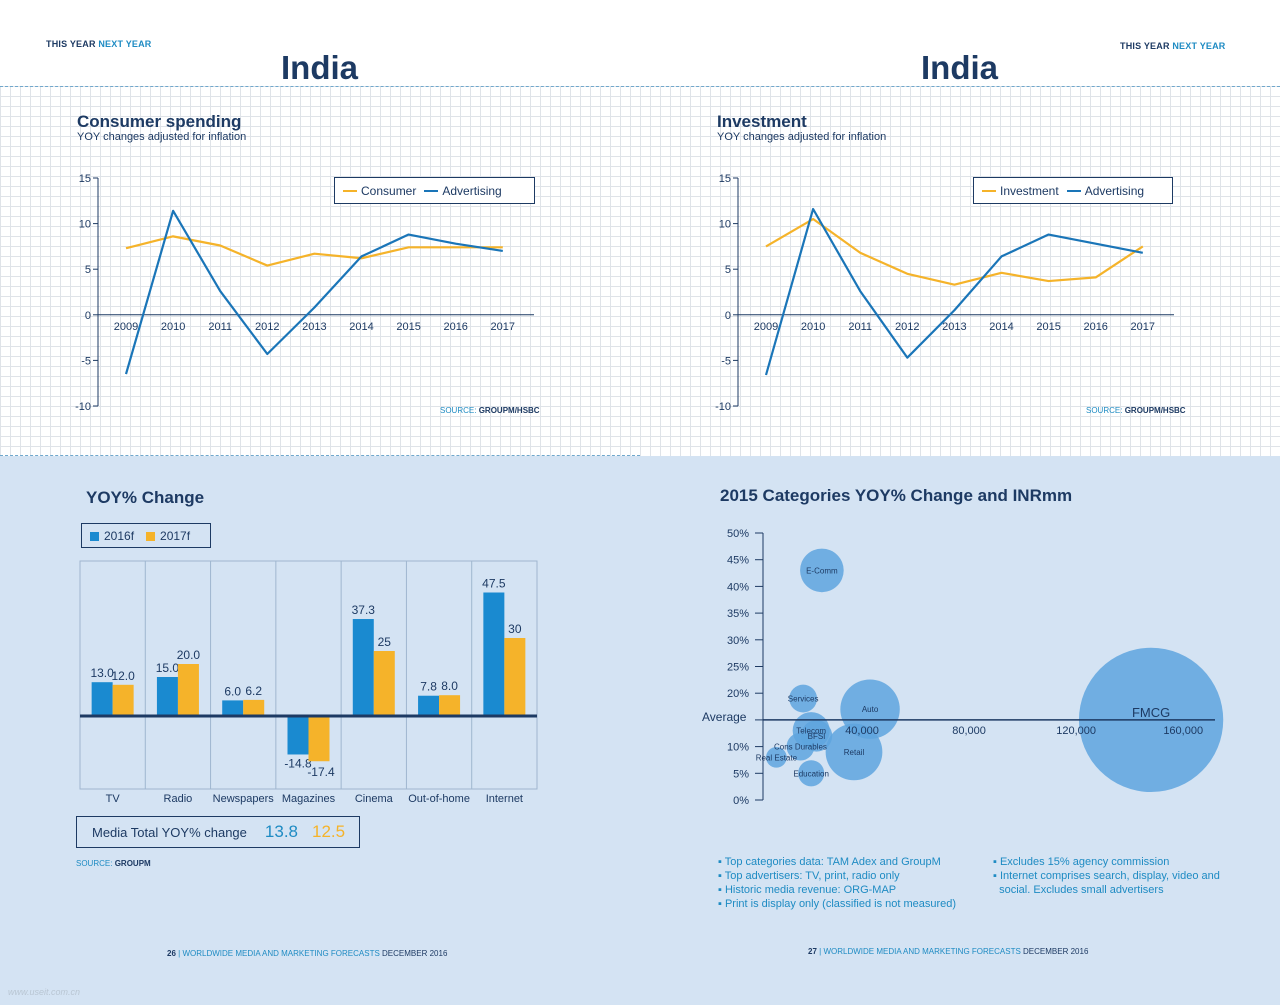 The width and height of the screenshot is (1280, 1005). What do you see at coordinates (817, 736) in the screenshot?
I see `bubble-label: BFSI` at bounding box center [817, 736].